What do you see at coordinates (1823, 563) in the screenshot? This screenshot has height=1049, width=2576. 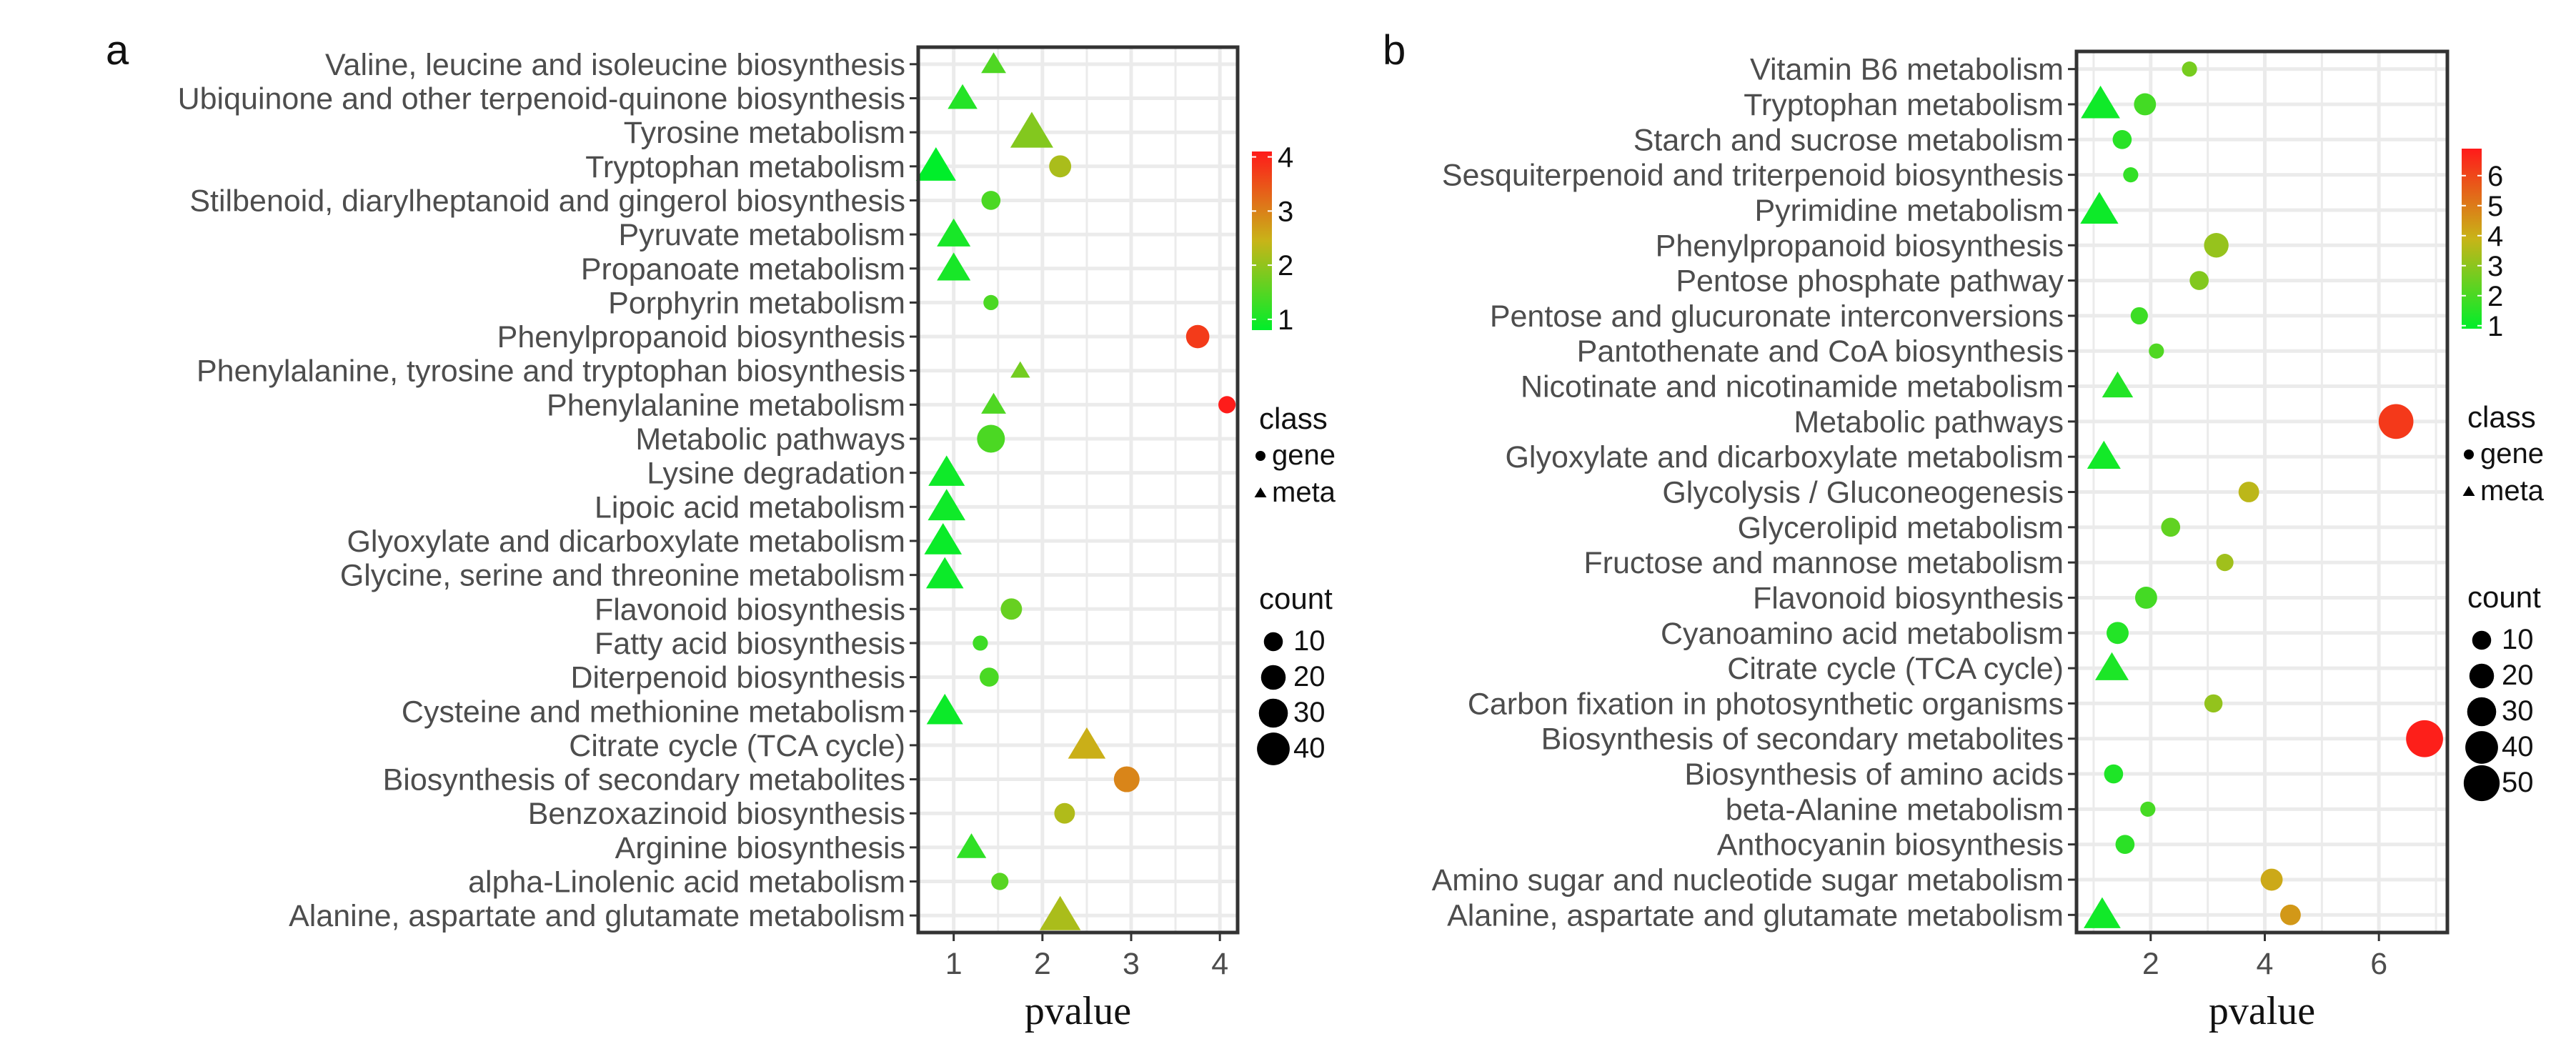 I see `y-tick-label: Fructose and mannose metabolism` at bounding box center [1823, 563].